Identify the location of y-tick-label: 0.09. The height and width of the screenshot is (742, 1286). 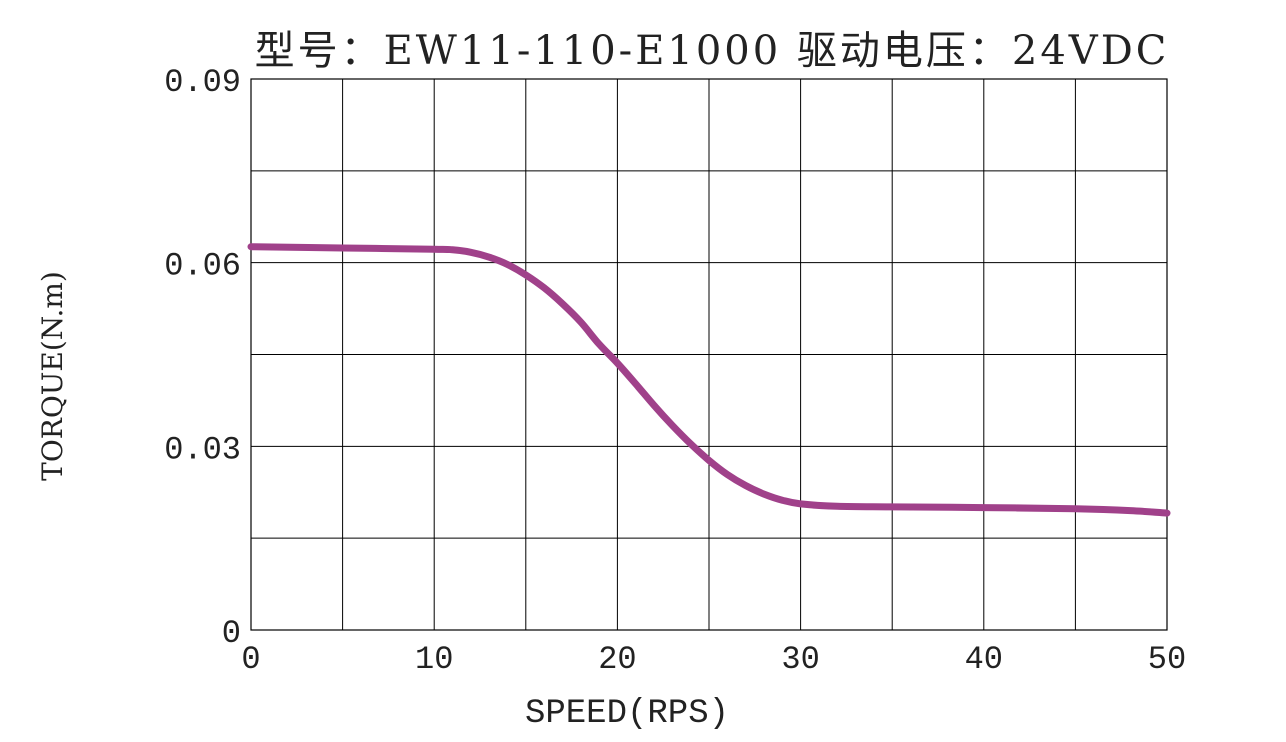
(202, 82).